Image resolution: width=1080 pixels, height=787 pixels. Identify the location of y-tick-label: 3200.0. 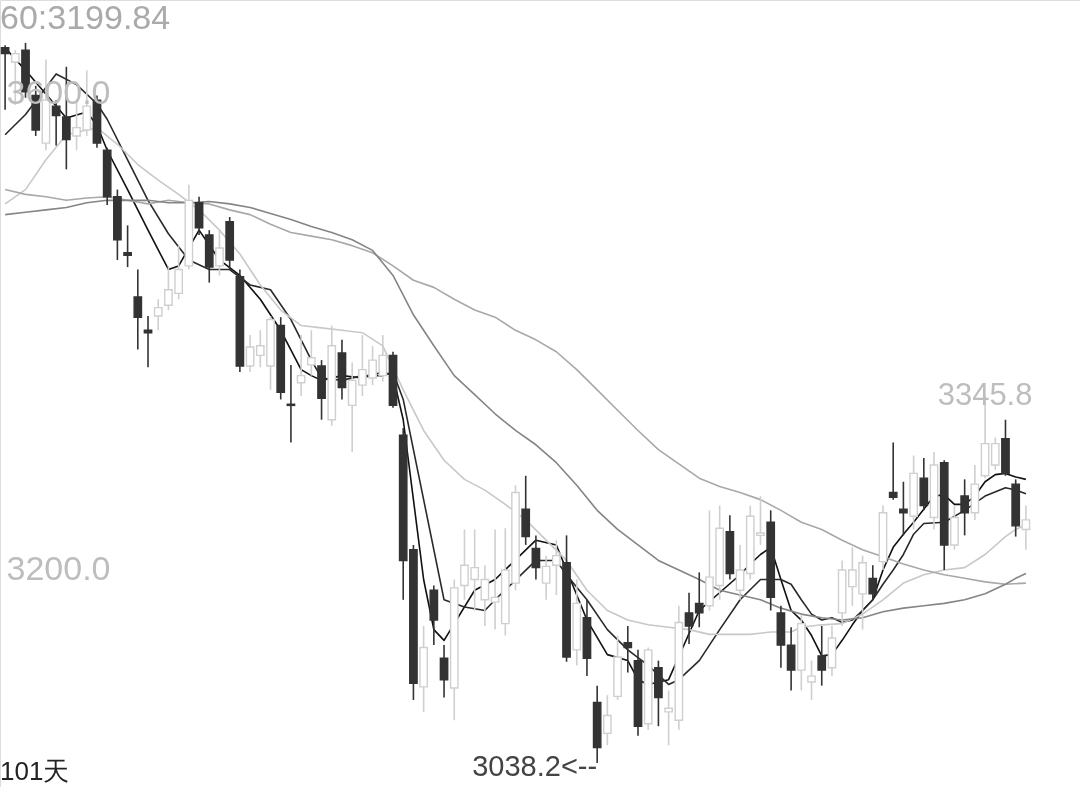
(58, 568).